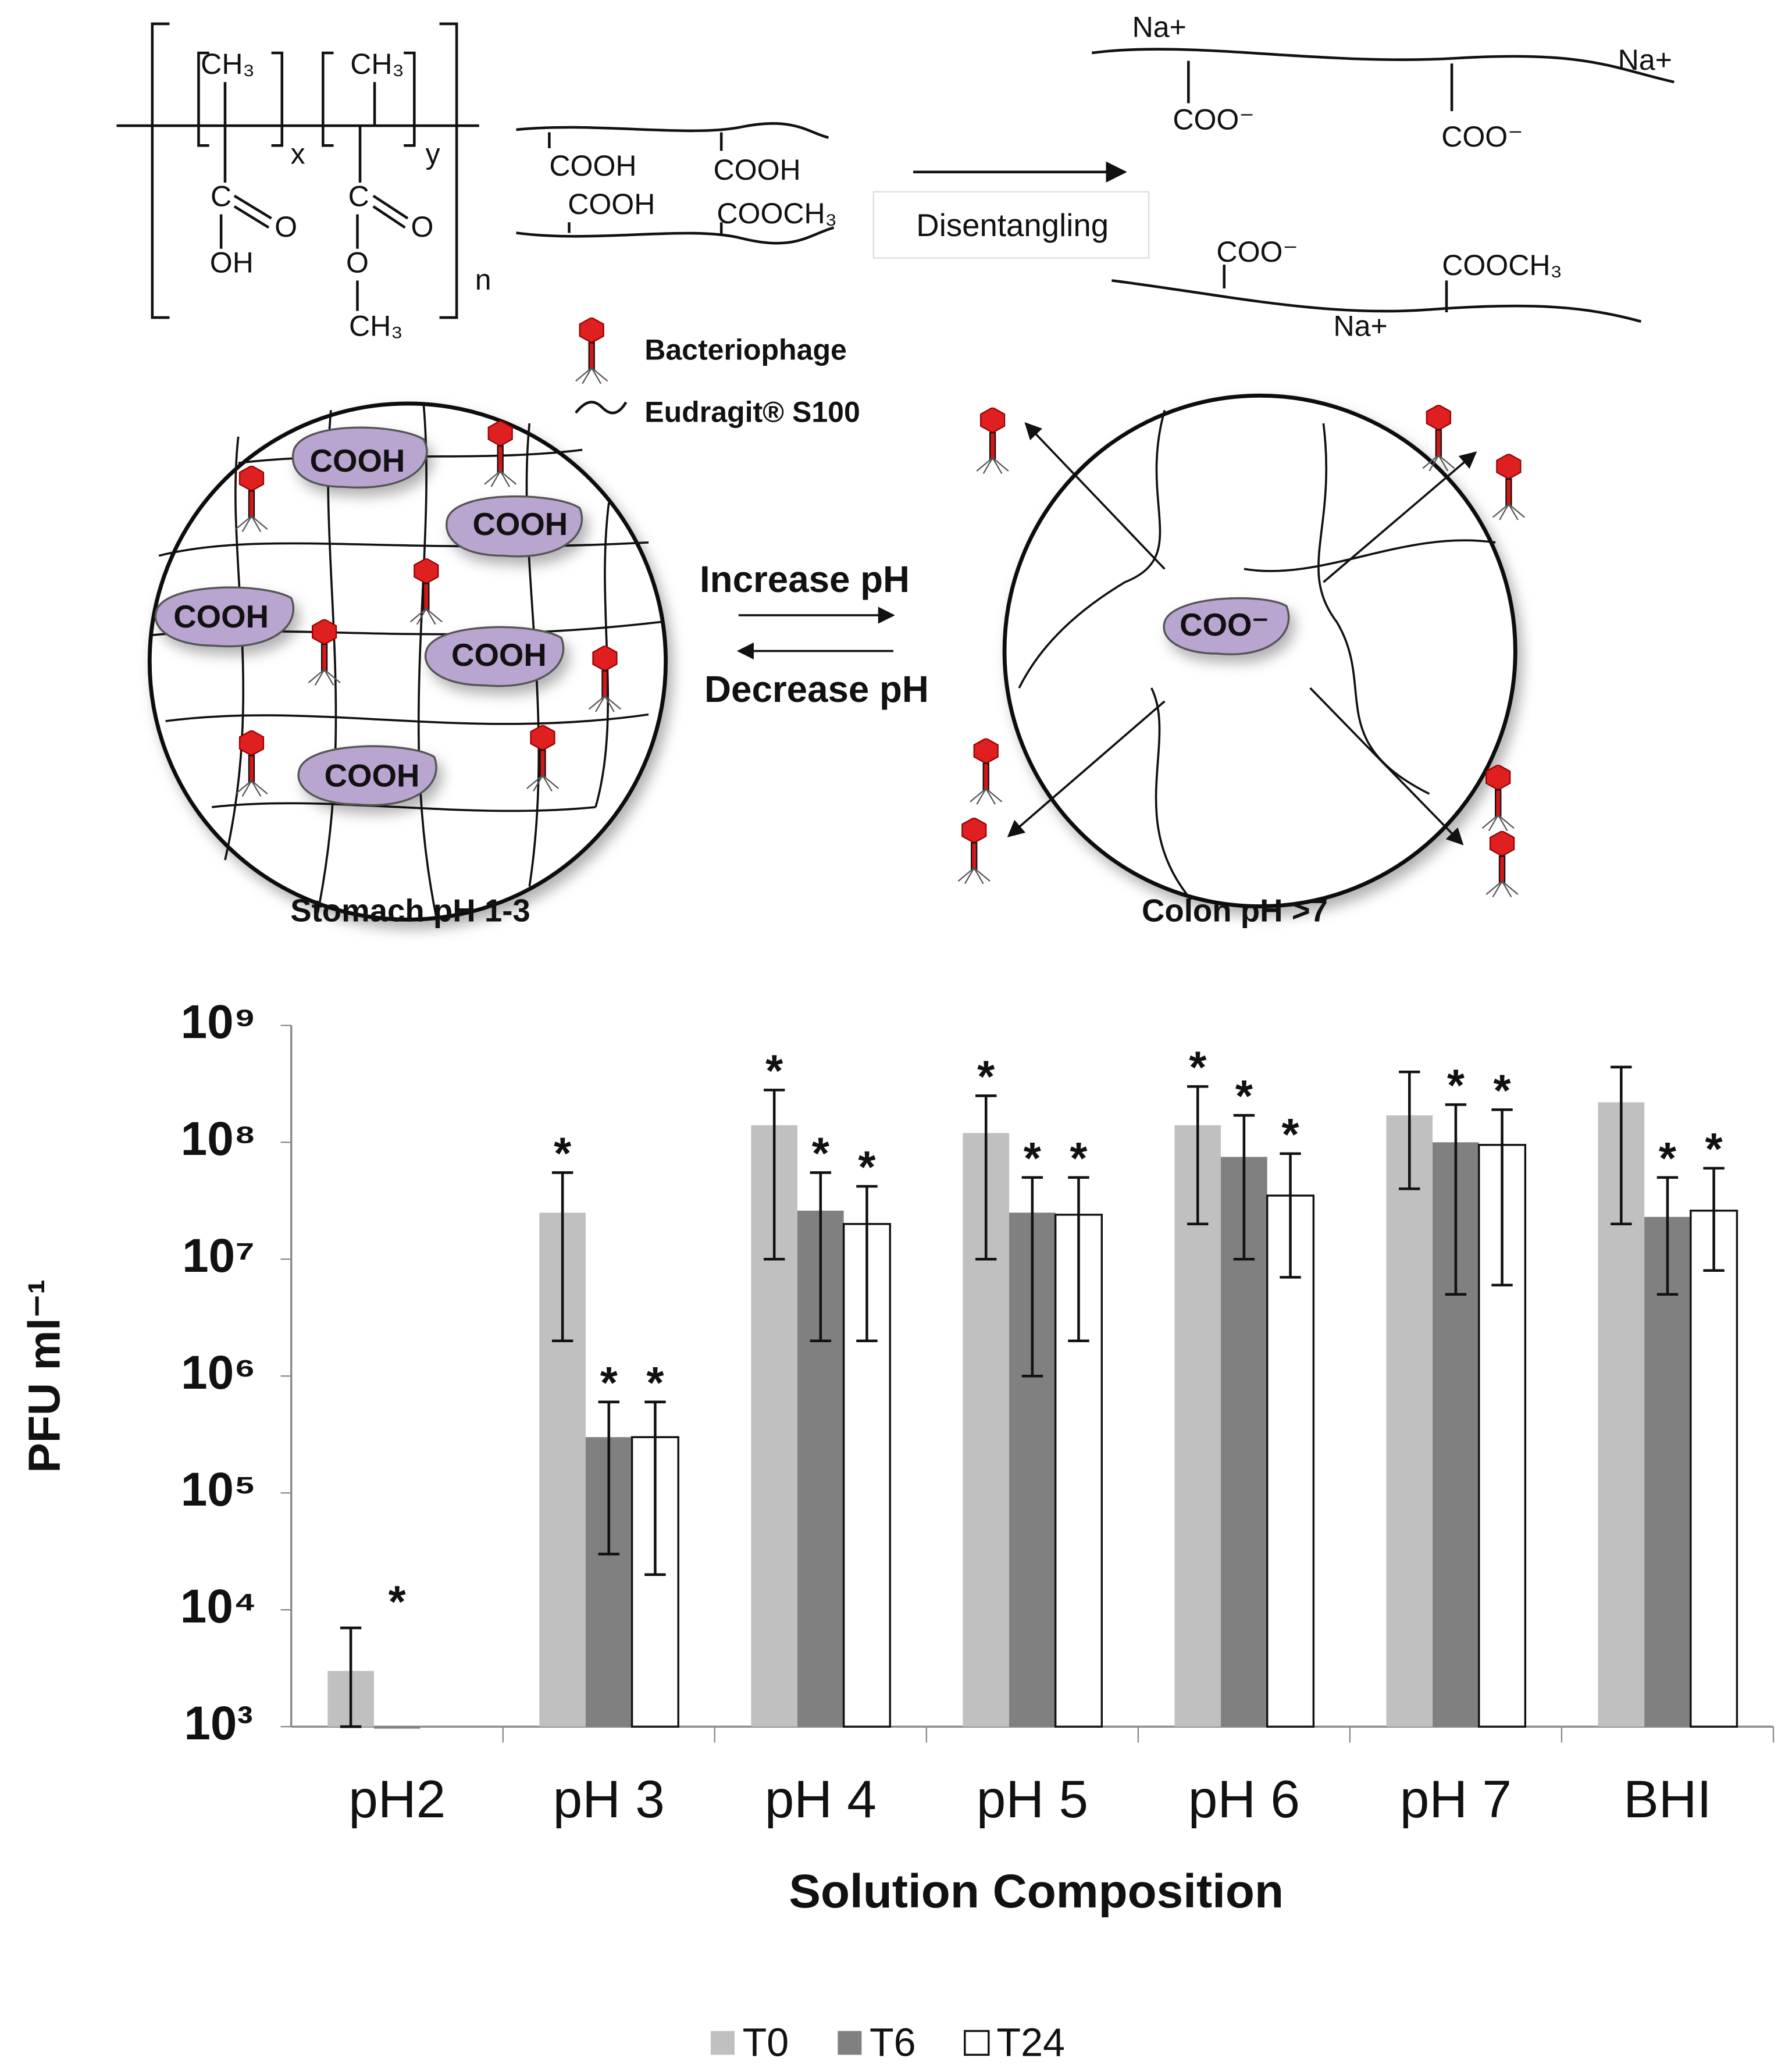  Describe the element at coordinates (218, 1255) in the screenshot. I see `y-tick-label: 10⁷` at that location.